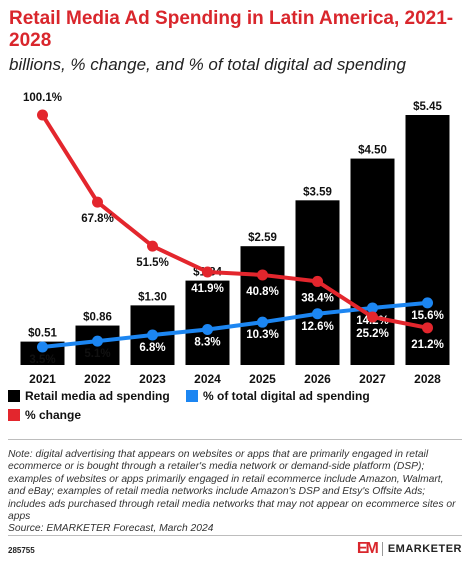  Describe the element at coordinates (21, 550) in the screenshot. I see `chart-id: 285755` at that location.